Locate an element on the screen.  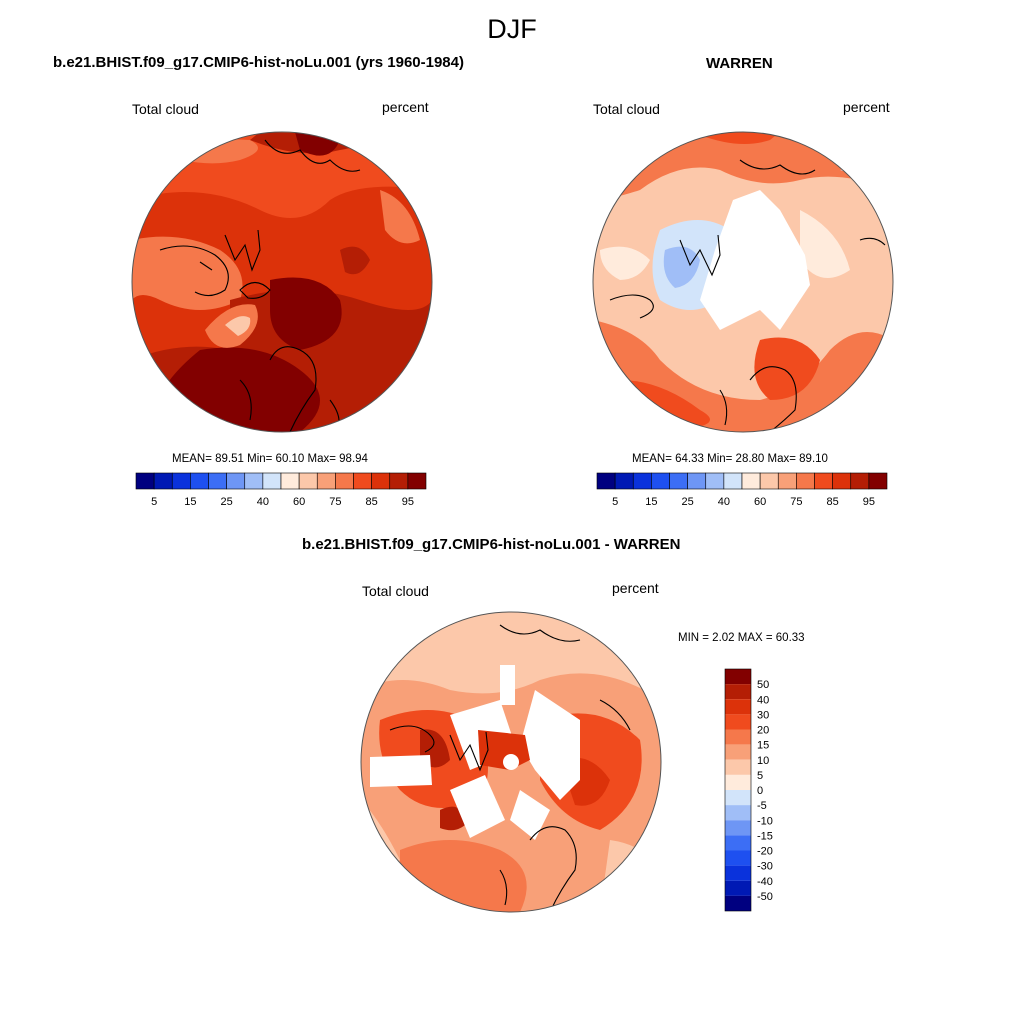
panel-obs-units-label: percent is located at coordinates (866, 107).